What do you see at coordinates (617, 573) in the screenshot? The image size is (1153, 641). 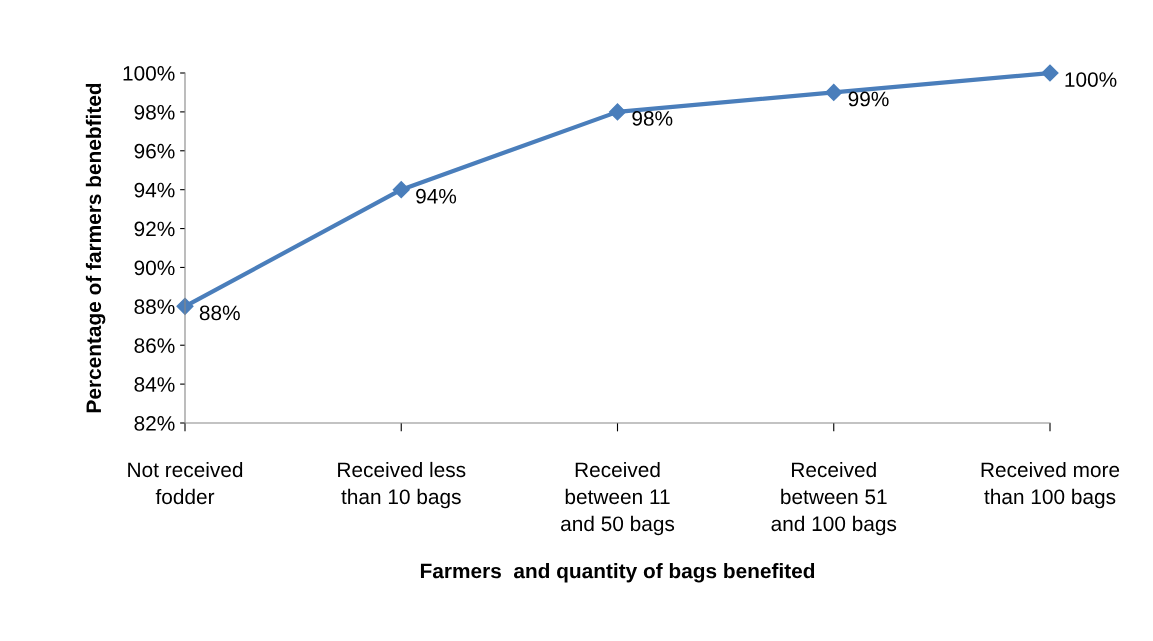 I see `x-axis-title: Farmers and quantity of bags benefited` at bounding box center [617, 573].